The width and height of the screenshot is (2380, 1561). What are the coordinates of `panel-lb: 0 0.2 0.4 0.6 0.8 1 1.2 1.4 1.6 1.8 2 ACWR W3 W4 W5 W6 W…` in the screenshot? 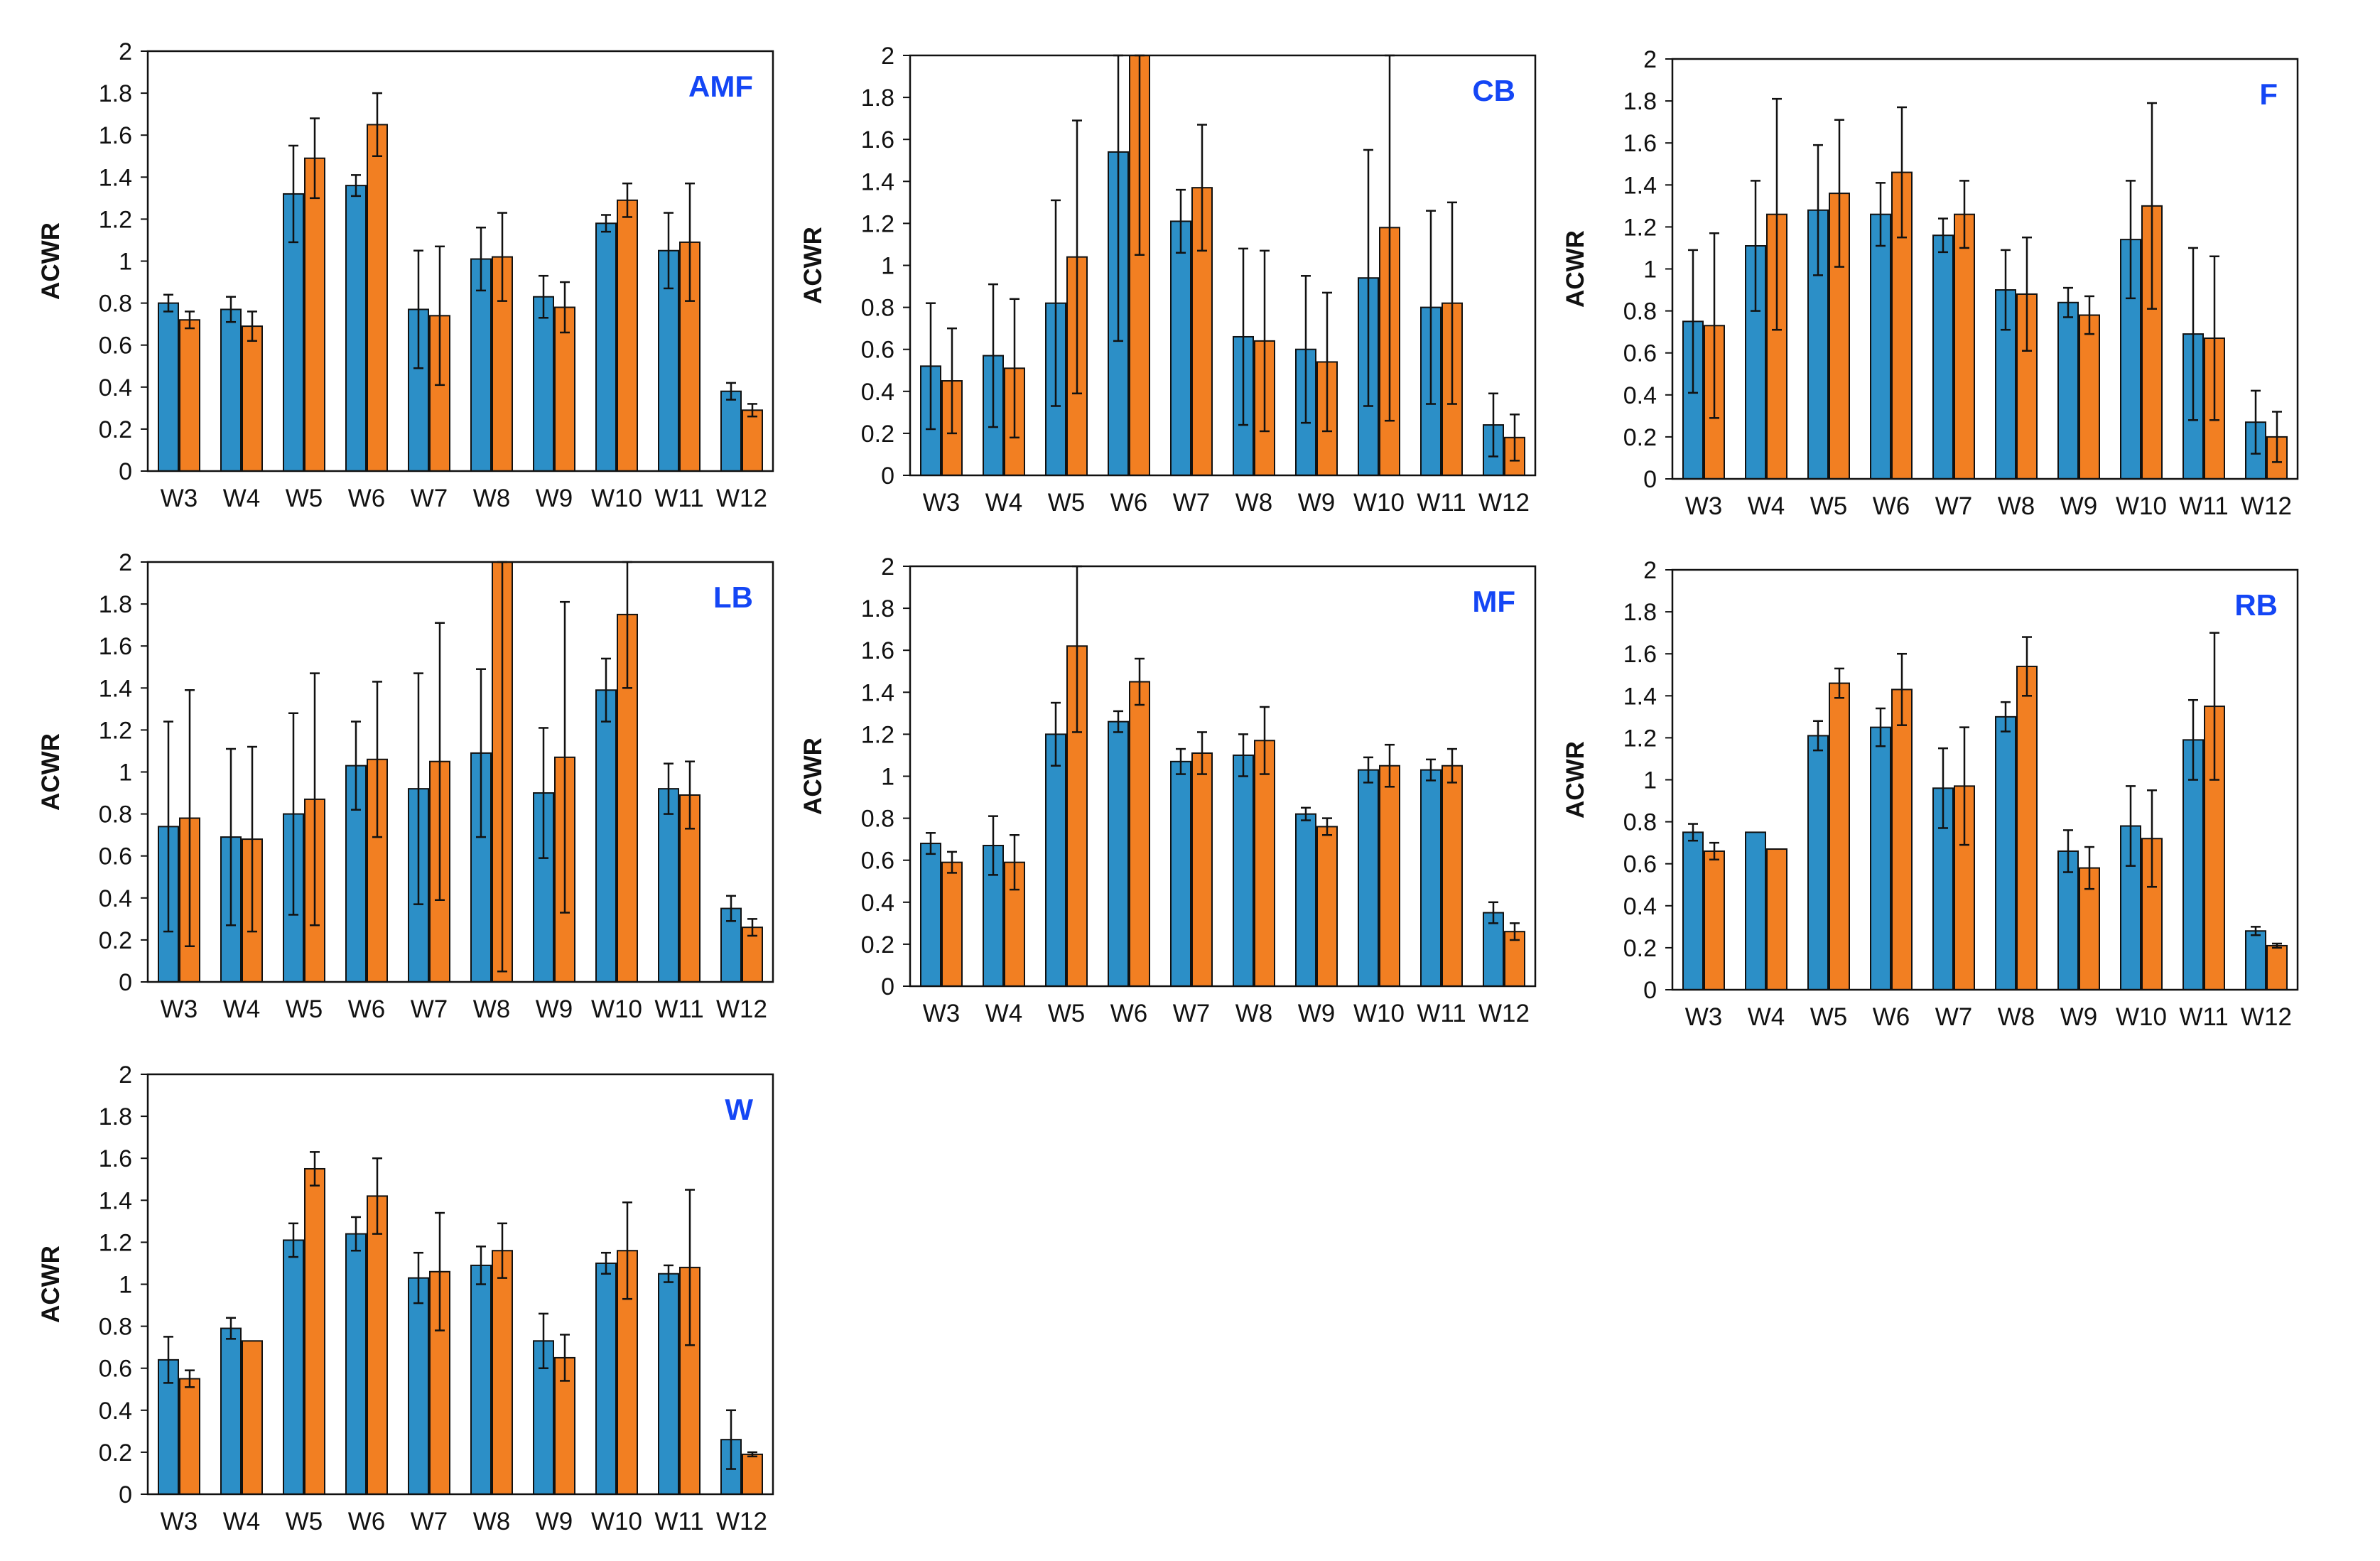 It's located at (406, 786).